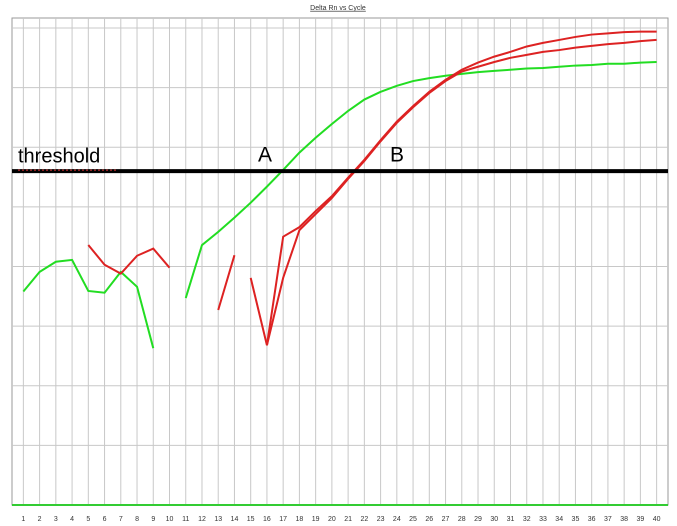 This screenshot has width=677, height=526. I want to click on x-tick-label: 27, so click(446, 519).